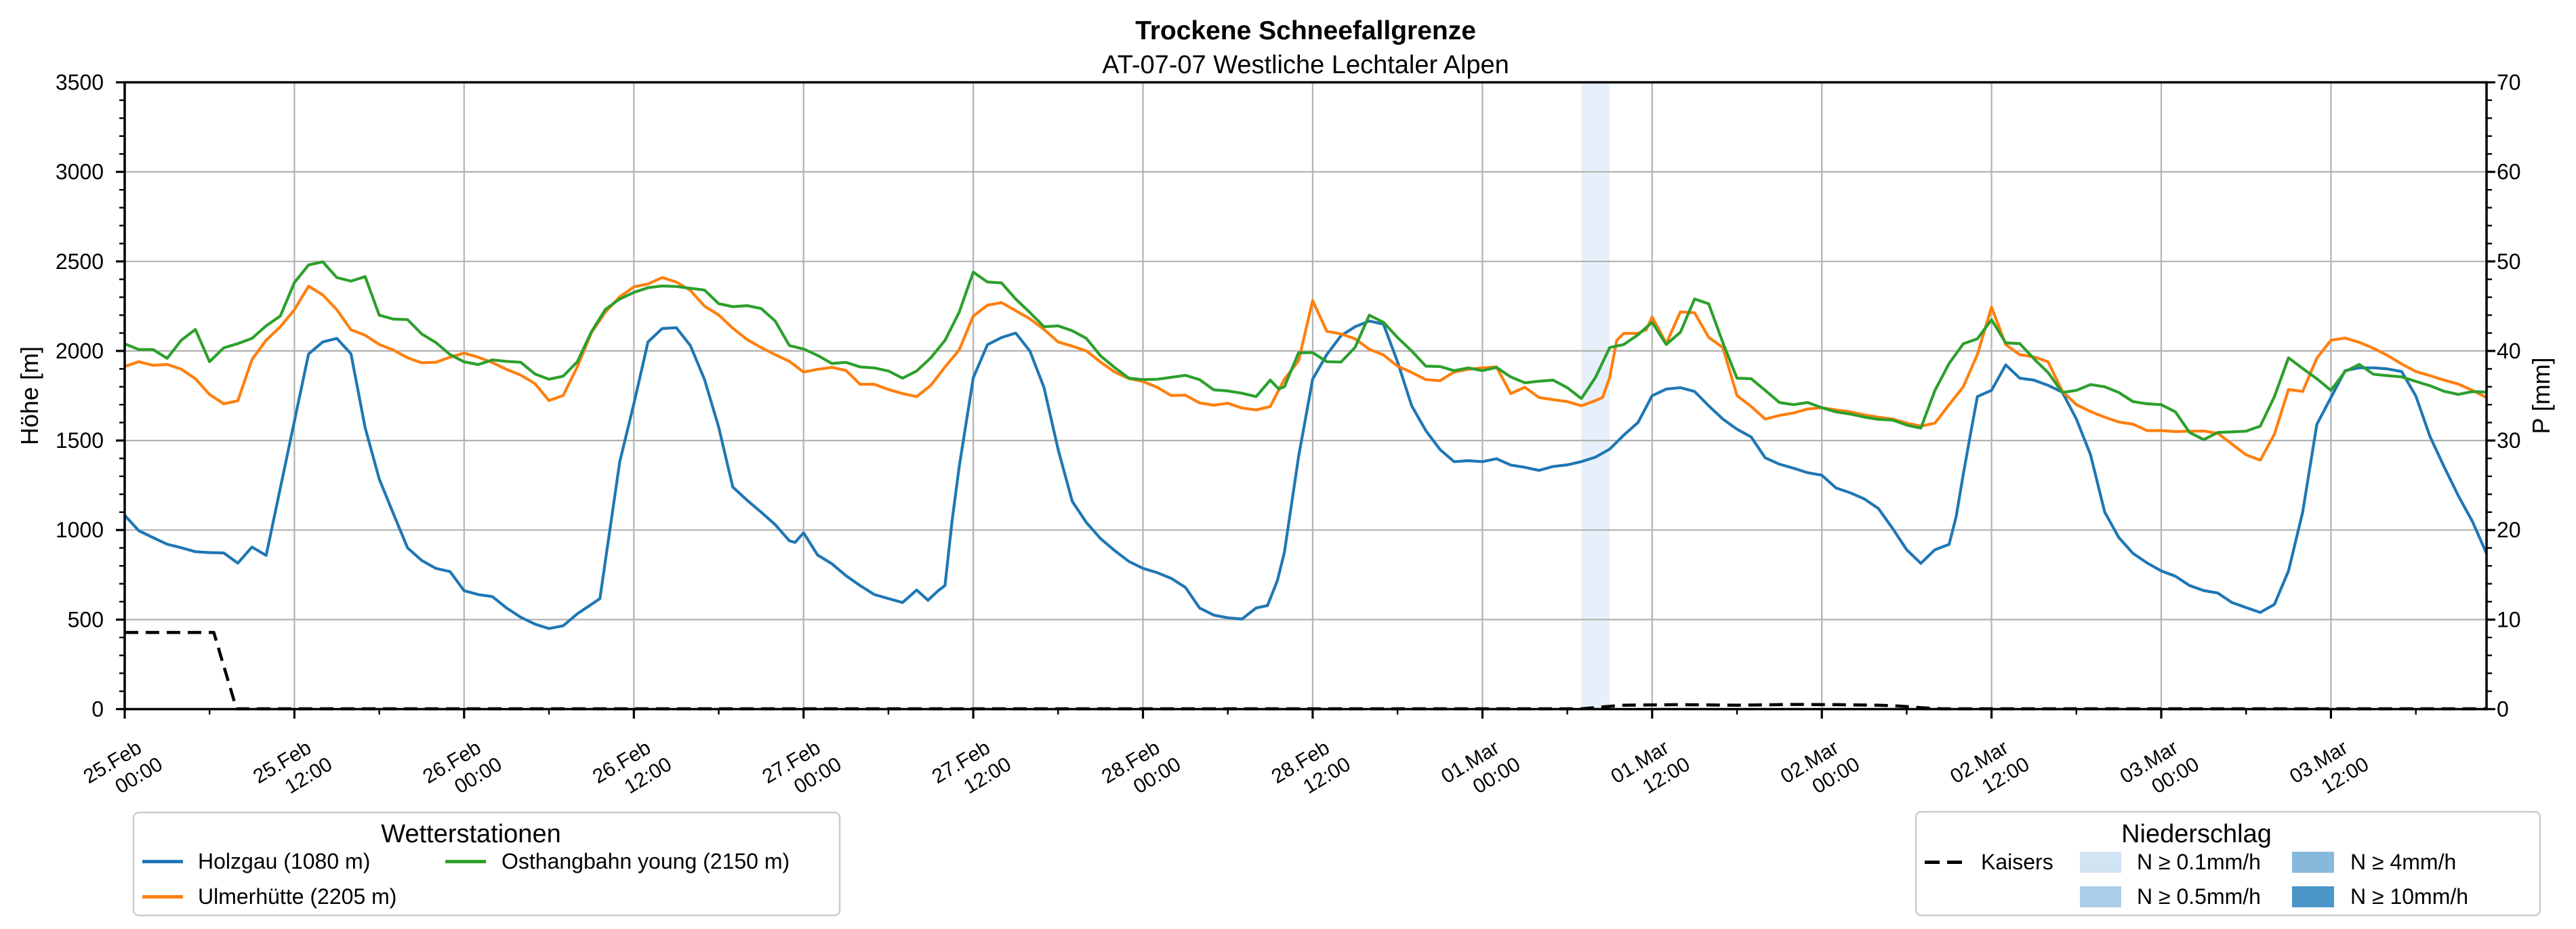 This screenshot has height=929, width=2576. What do you see at coordinates (646, 861) in the screenshot?
I see `svg-text: Osthangbahn young (2150 m)` at bounding box center [646, 861].